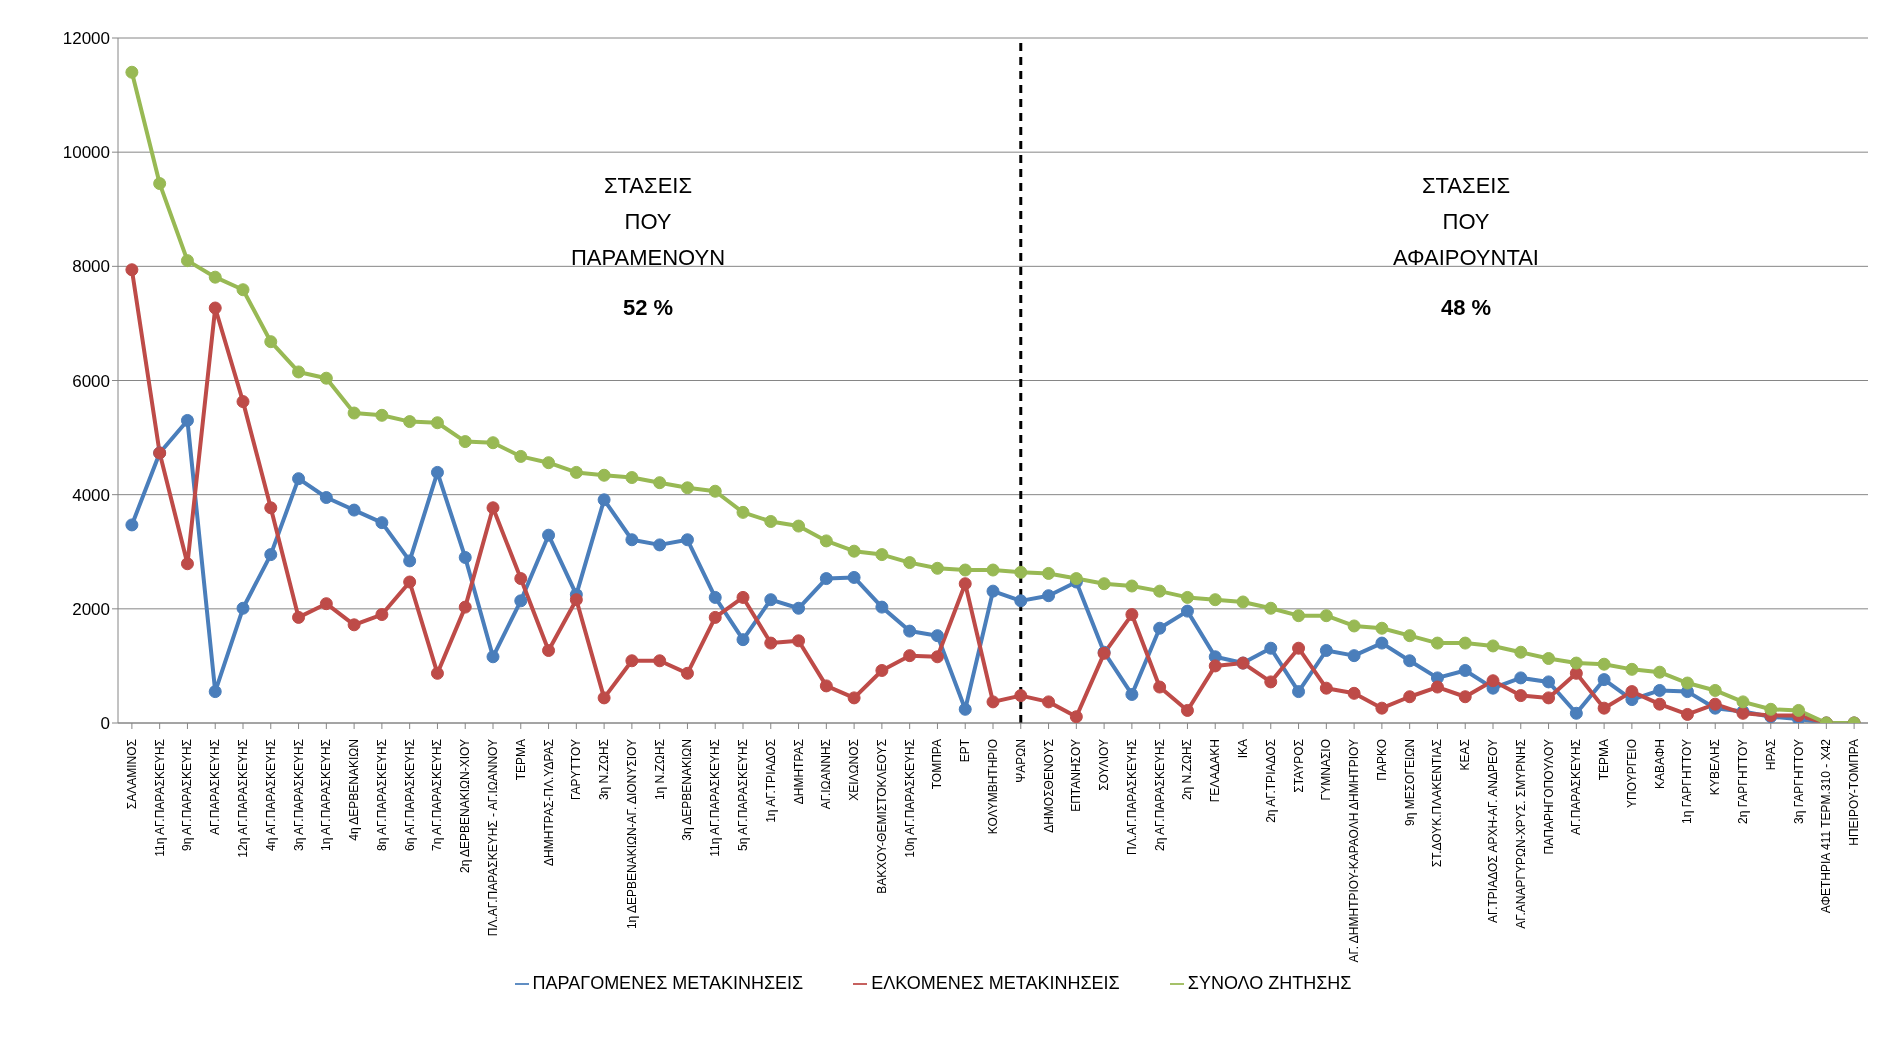 Image resolution: width=1901 pixels, height=1037 pixels. Describe the element at coordinates (659, 770) in the screenshot. I see `x-tick-label: 1η Ν.ΖΩΗΣ` at that location.